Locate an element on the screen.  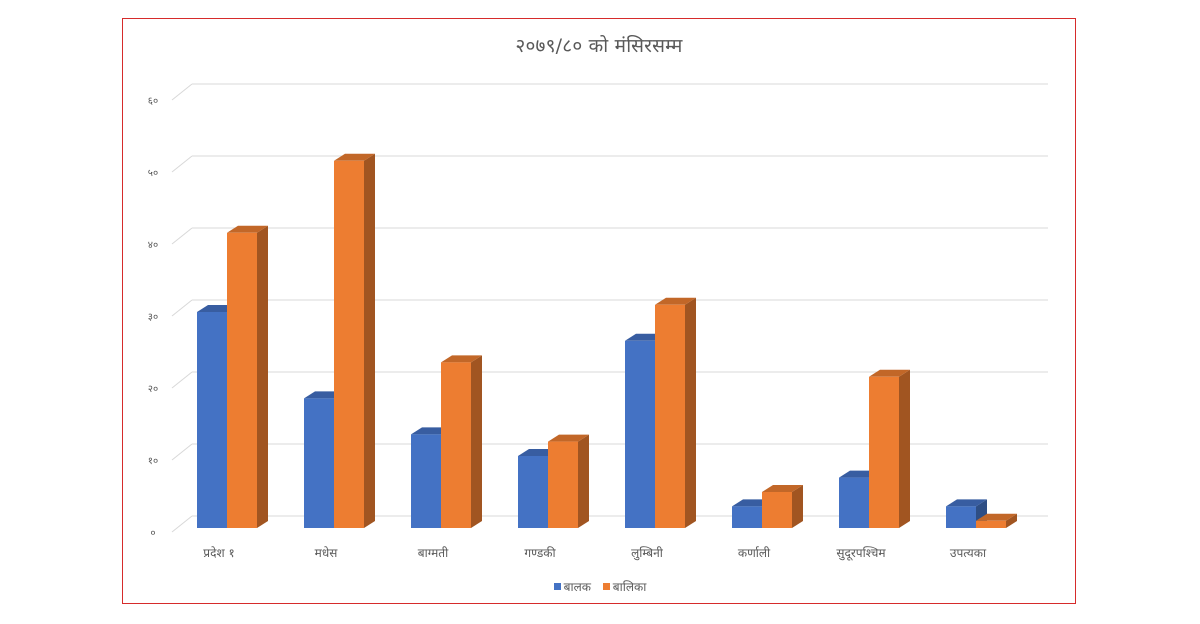
y-tick-label: १० is located at coordinates (153, 461).